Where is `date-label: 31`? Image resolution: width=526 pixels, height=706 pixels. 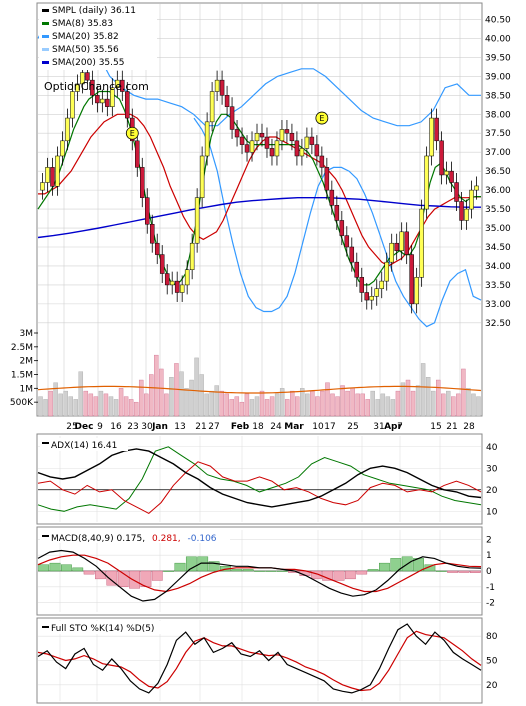
date-label: 31 is located at coordinates (378, 427).